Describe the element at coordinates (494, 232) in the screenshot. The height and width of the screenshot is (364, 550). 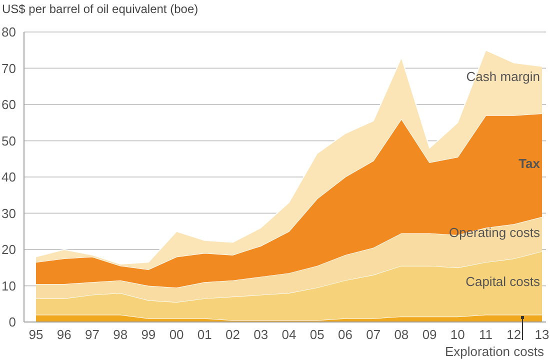
I see `series-label: Operating costs` at that location.